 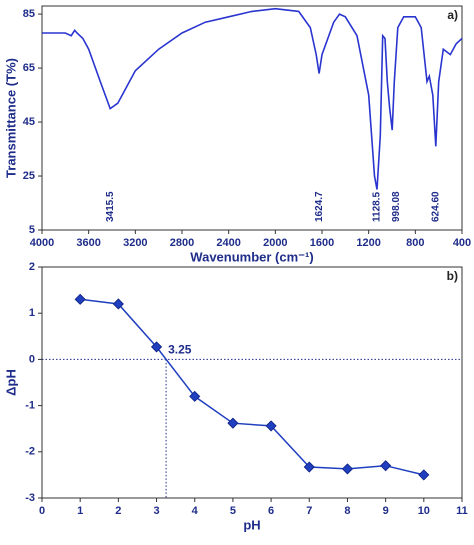 I want to click on x-tick-label: 2000, so click(x=275, y=243).